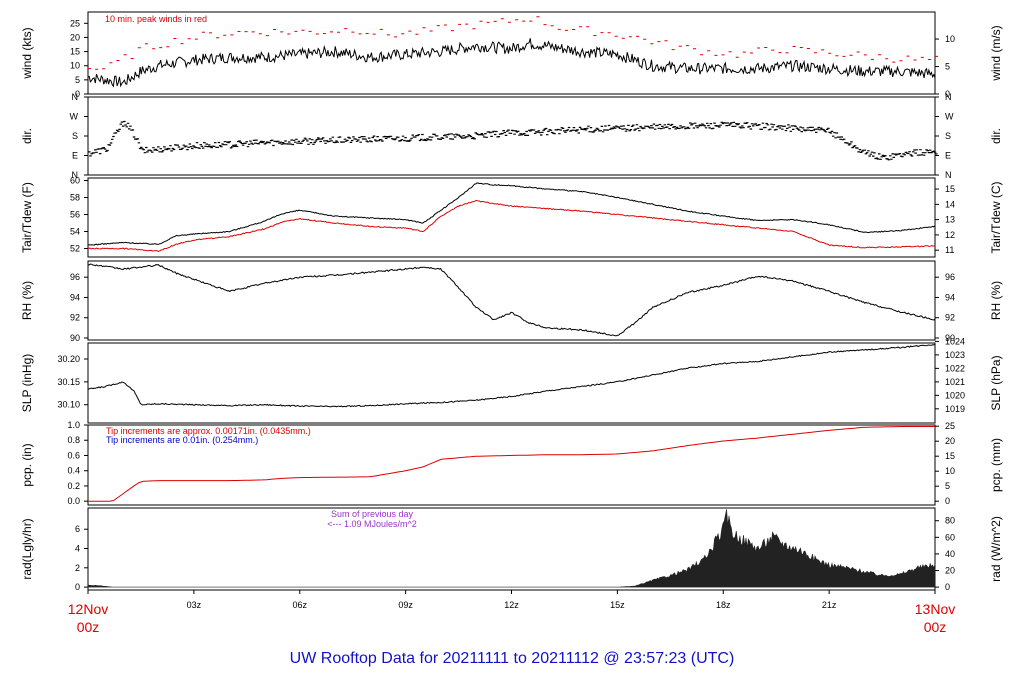  Describe the element at coordinates (372, 524) in the screenshot. I see `rad-annotation-line2: <--- 1.09 MJoules/m^2` at that location.